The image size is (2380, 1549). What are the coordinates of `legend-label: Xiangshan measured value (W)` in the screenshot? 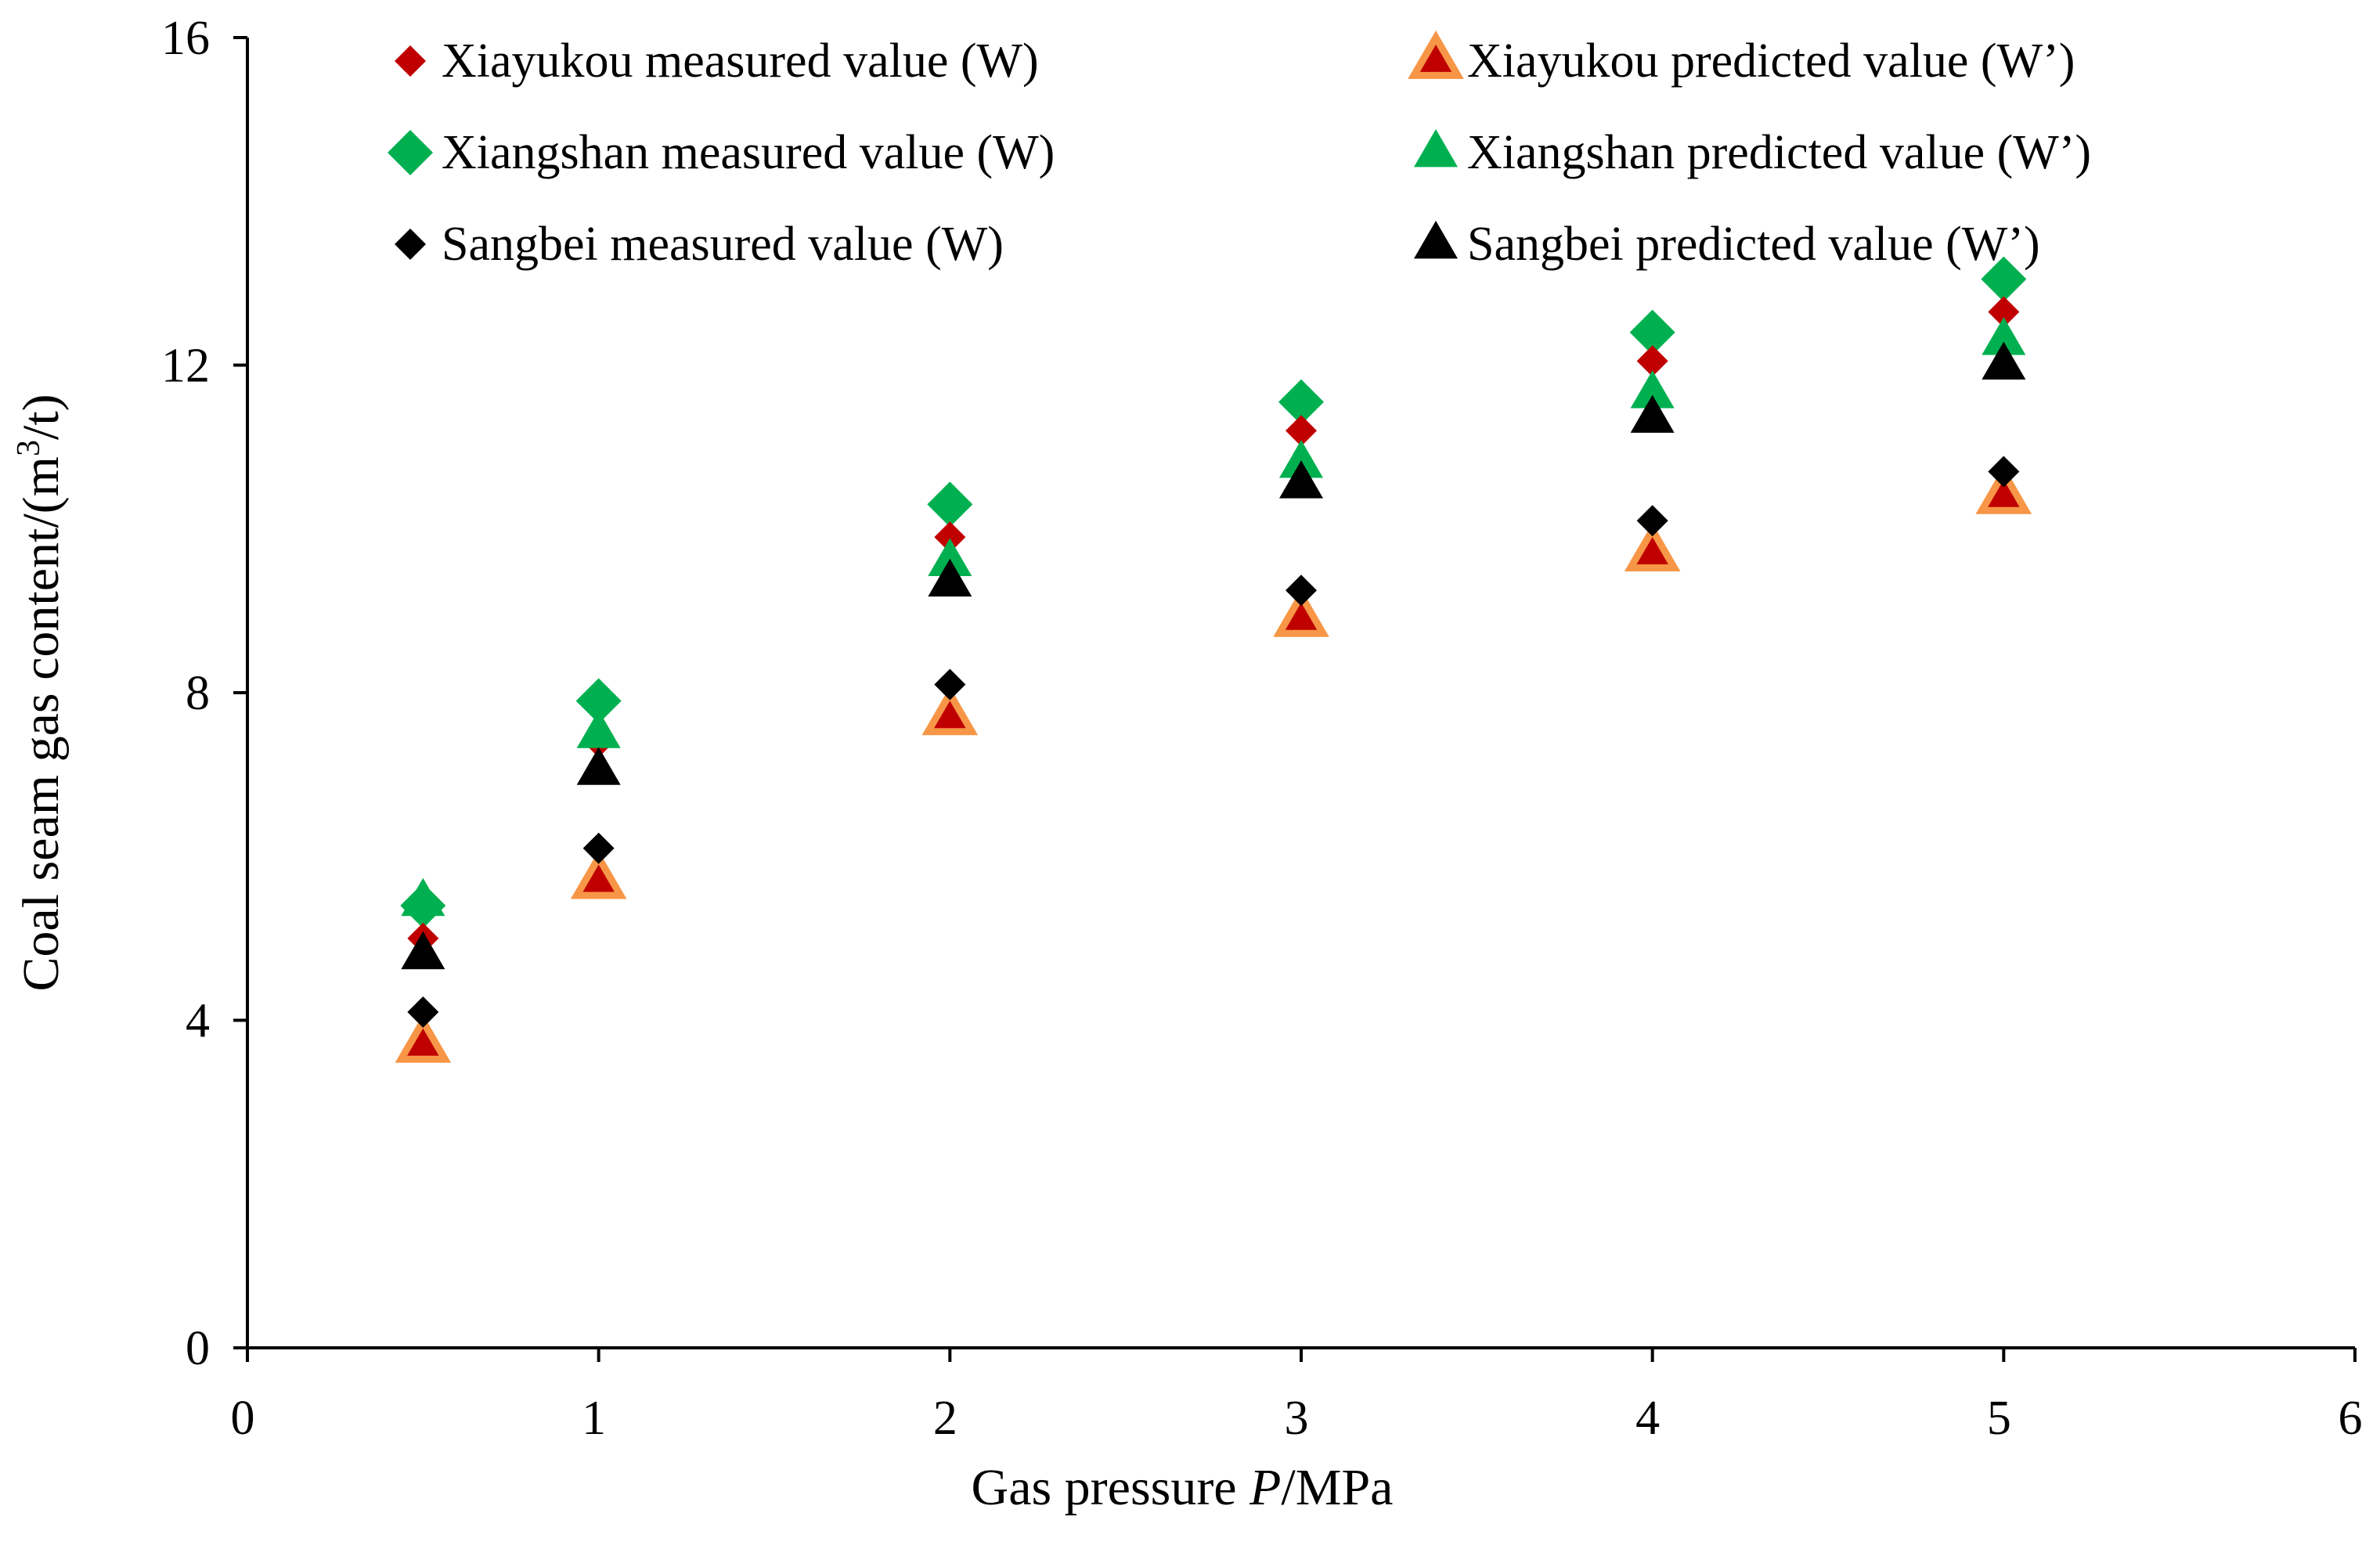 It's located at (748, 152).